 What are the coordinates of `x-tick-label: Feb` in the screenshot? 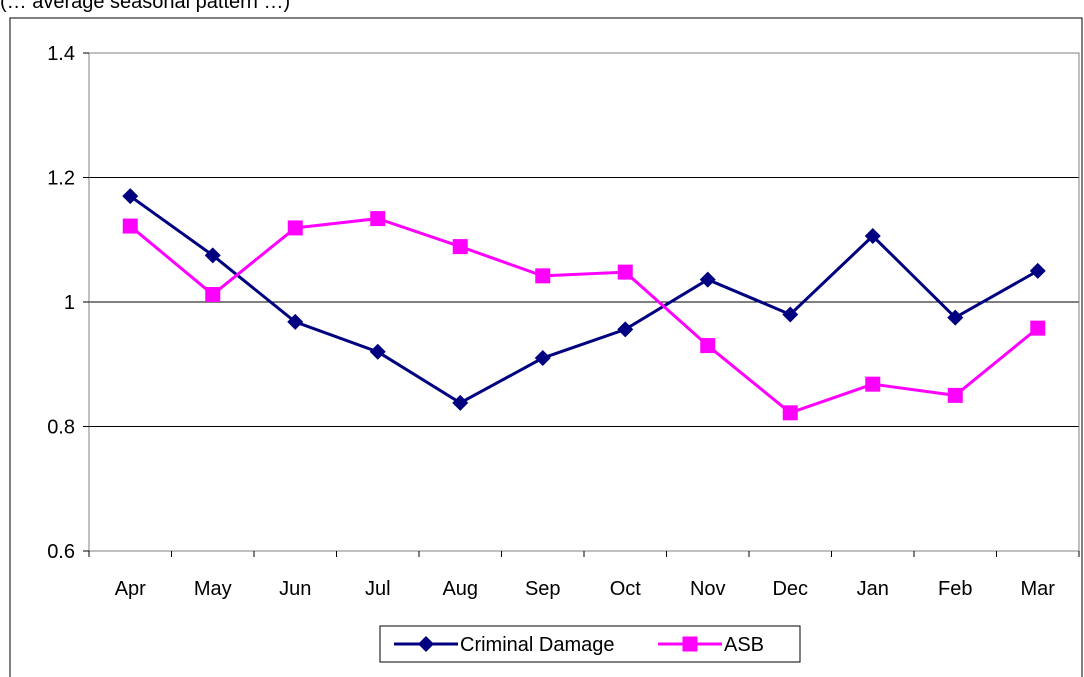 It's located at (955, 589).